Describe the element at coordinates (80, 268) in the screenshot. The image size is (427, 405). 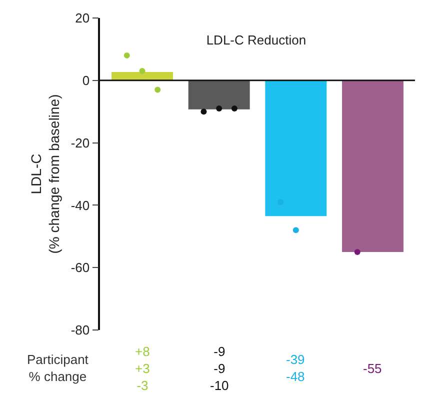
I see `y-tick-label: -60` at that location.